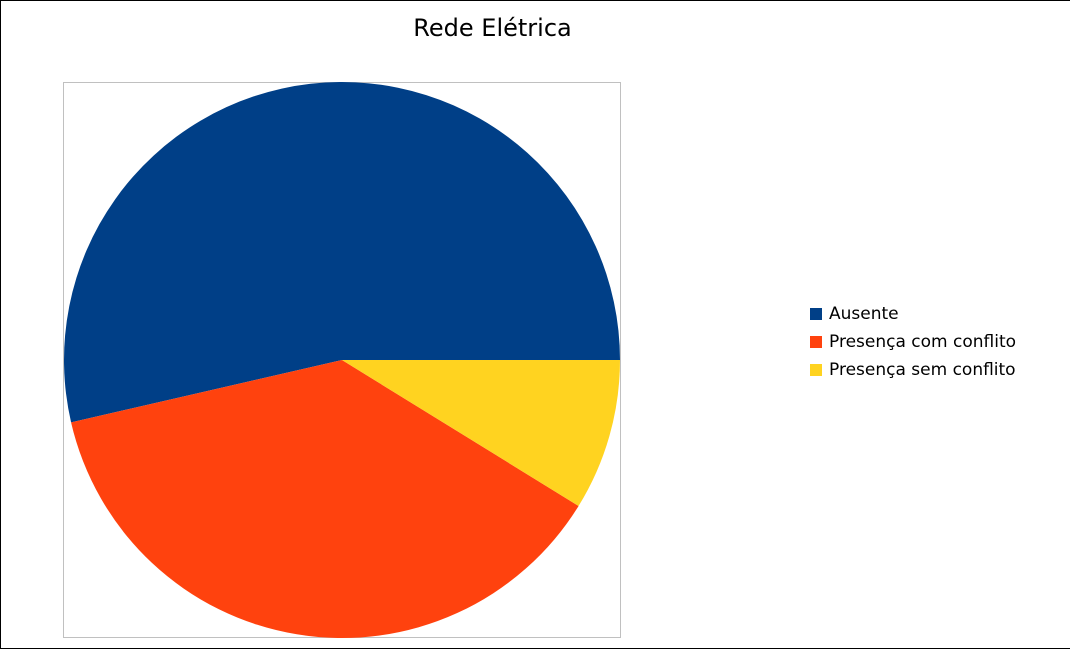 The image size is (1073, 652). Describe the element at coordinates (923, 342) in the screenshot. I see `legend-label: Presença com conflito` at that location.